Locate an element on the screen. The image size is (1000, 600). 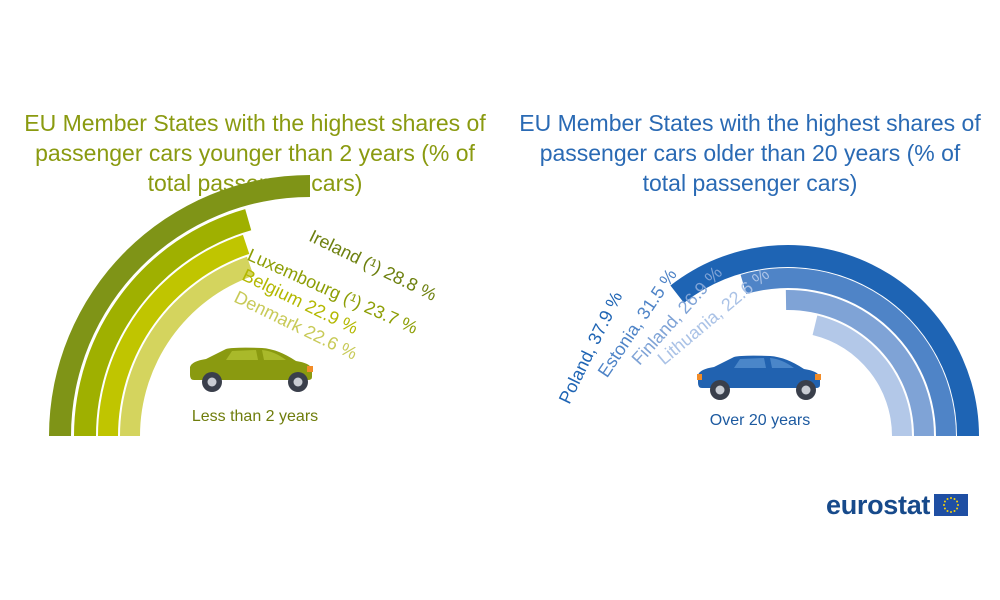
eu-flag-icon is located at coordinates (951, 505).